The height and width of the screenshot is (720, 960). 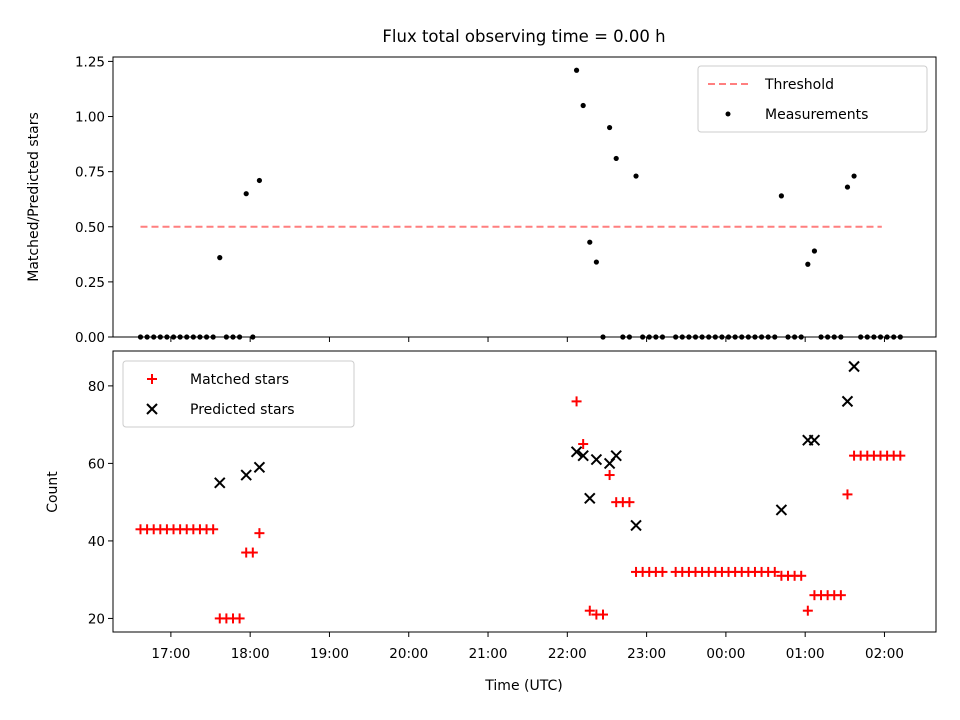 I want to click on top-x-axis-ticks, so click(x=527, y=339).